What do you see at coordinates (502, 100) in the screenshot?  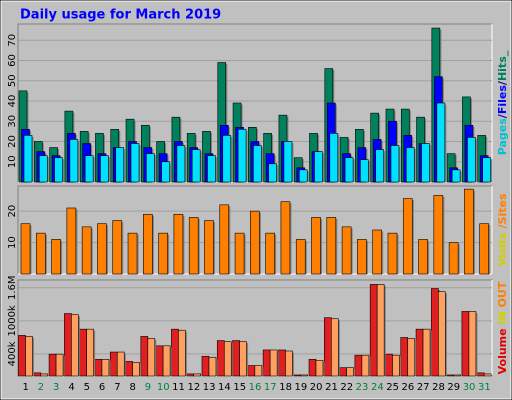 I see `legend-part: Files` at bounding box center [502, 100].